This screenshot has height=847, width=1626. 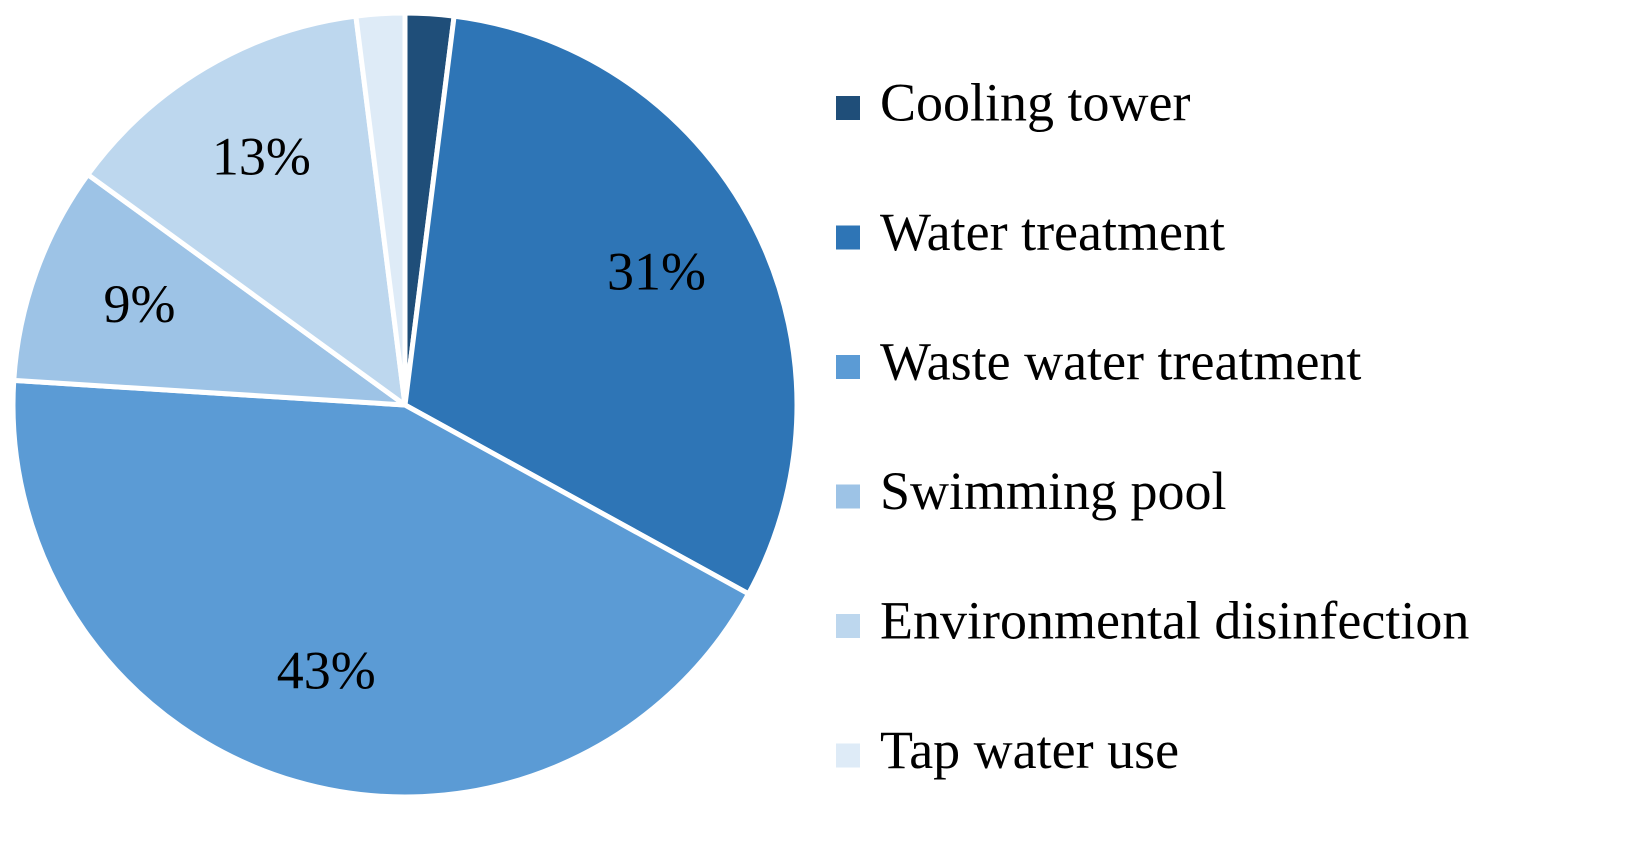 I want to click on pie-slice-swimming-pool, so click(x=209, y=290).